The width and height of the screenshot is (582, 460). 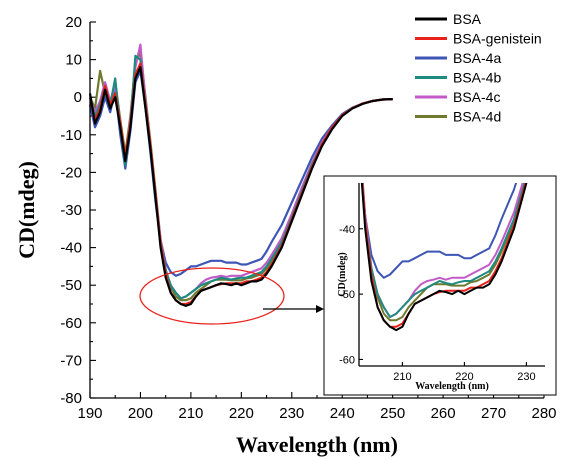 I want to click on legend-label: BSA-4a, so click(x=477, y=58).